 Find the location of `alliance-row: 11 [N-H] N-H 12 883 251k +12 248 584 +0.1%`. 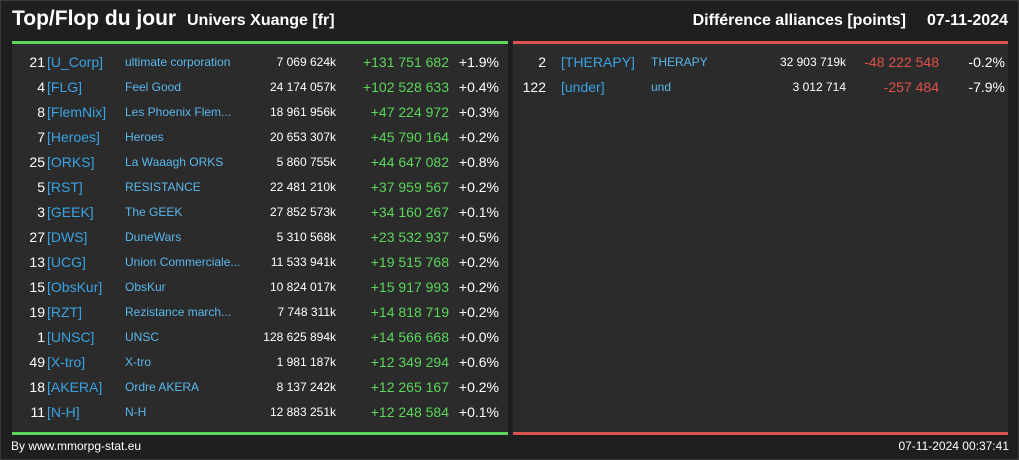

alliance-row: 11 [N-H] N-H 12 883 251k +12 248 584 +0.1% is located at coordinates (260, 412).